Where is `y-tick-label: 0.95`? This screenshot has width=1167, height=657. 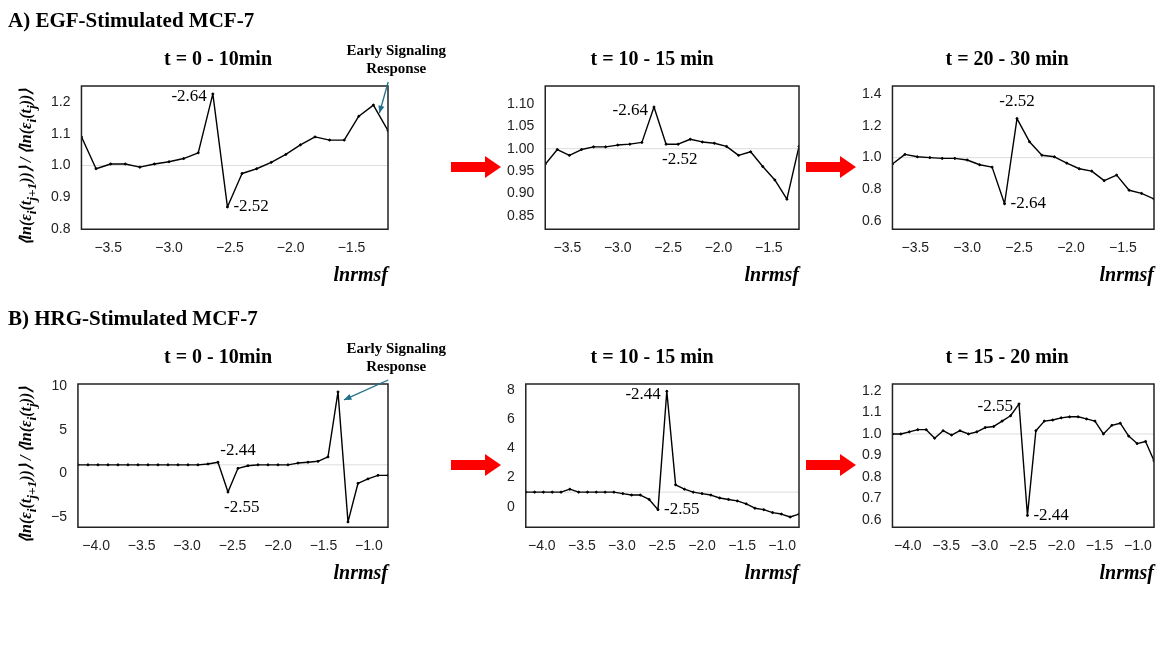 y-tick-label: 0.95 is located at coordinates (520, 169).